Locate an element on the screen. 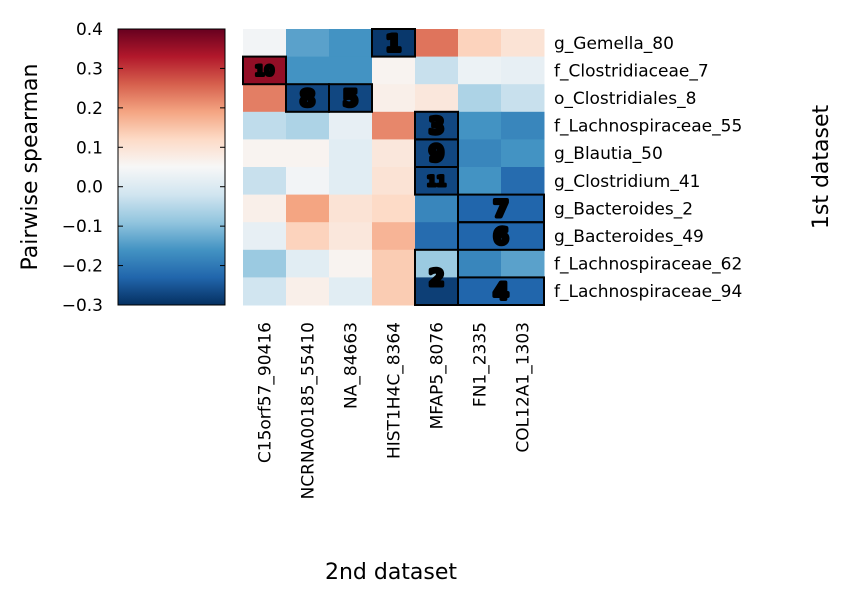 The image size is (850, 600). colorbar-tick-label: 0.4 is located at coordinates (89, 30).